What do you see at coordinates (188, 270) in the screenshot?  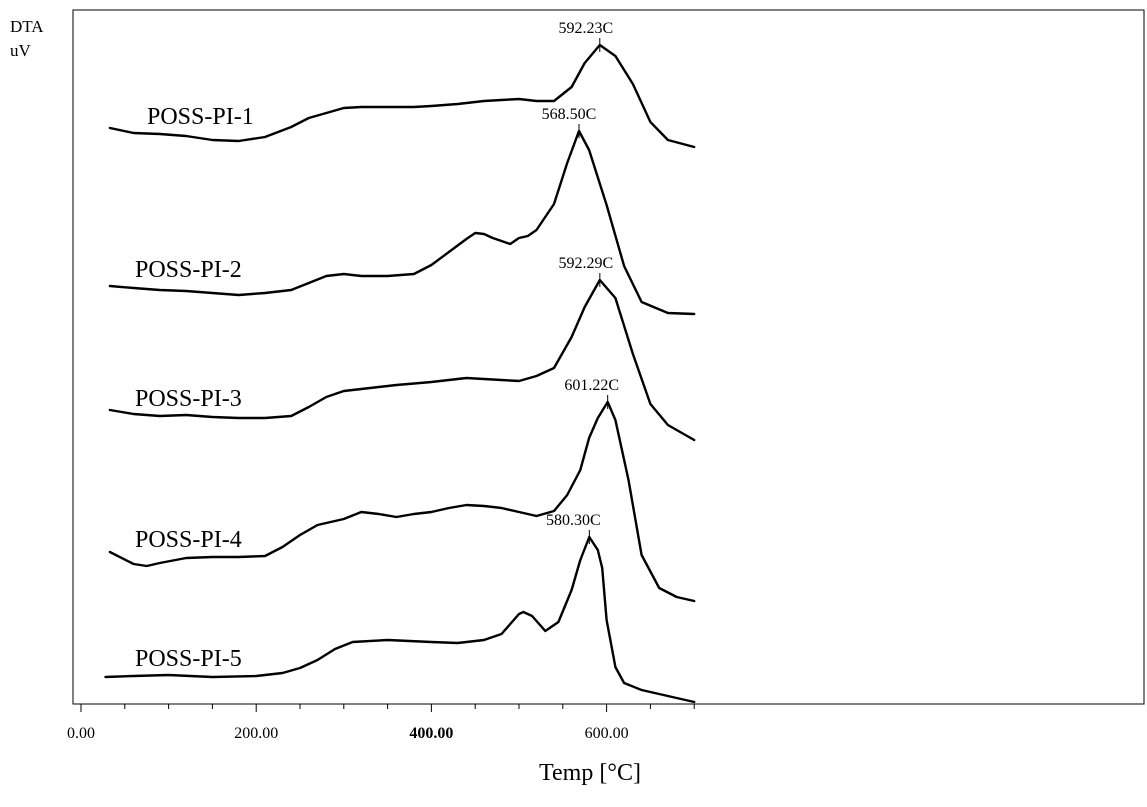 I see `series-label-2: POSS-PI-2` at bounding box center [188, 270].